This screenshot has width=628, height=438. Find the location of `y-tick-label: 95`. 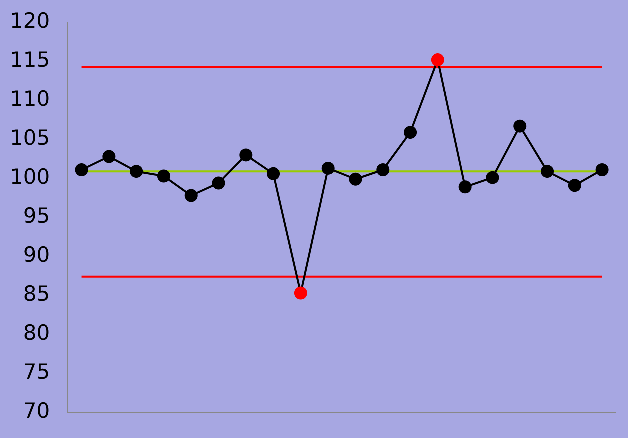

y-tick-label: 95 is located at coordinates (36, 216).